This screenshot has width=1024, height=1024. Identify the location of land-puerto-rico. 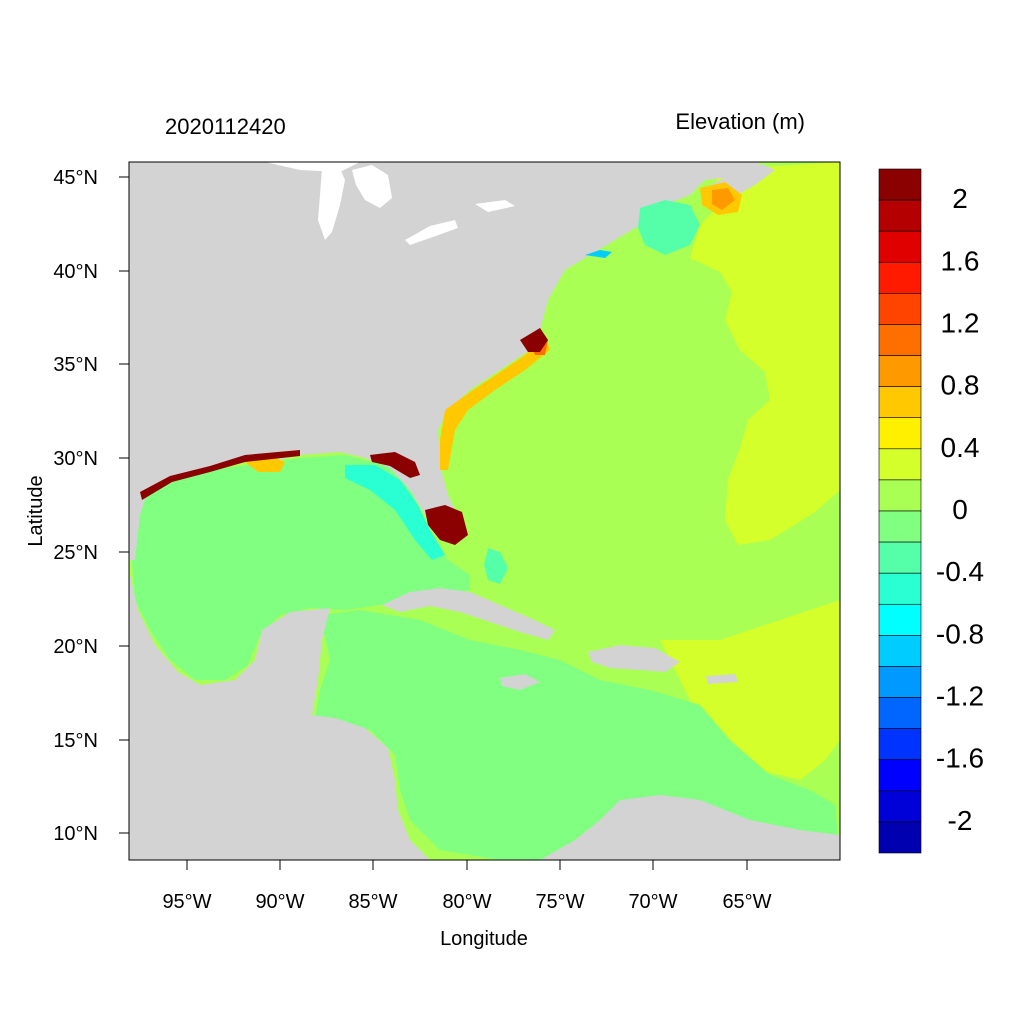
(722, 679).